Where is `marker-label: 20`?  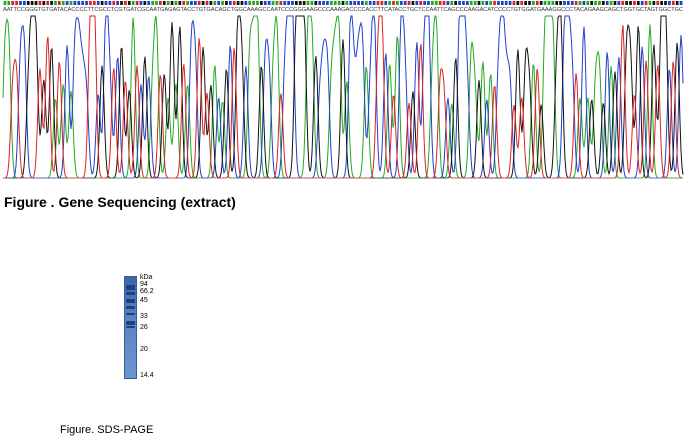 marker-label: 20 is located at coordinates (144, 349).